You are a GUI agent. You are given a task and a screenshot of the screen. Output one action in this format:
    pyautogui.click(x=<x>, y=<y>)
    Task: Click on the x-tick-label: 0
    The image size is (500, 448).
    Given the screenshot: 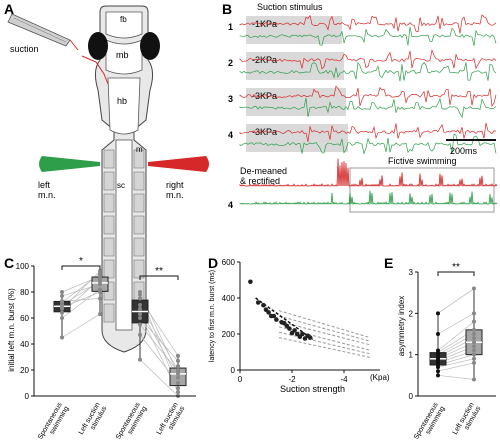 What is the action you would take?
    pyautogui.click(x=240, y=379)
    